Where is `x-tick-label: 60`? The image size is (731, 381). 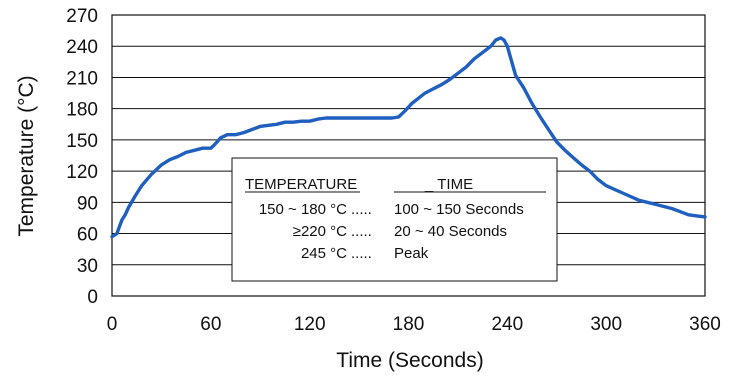
x-tick-label: 60 is located at coordinates (210, 324).